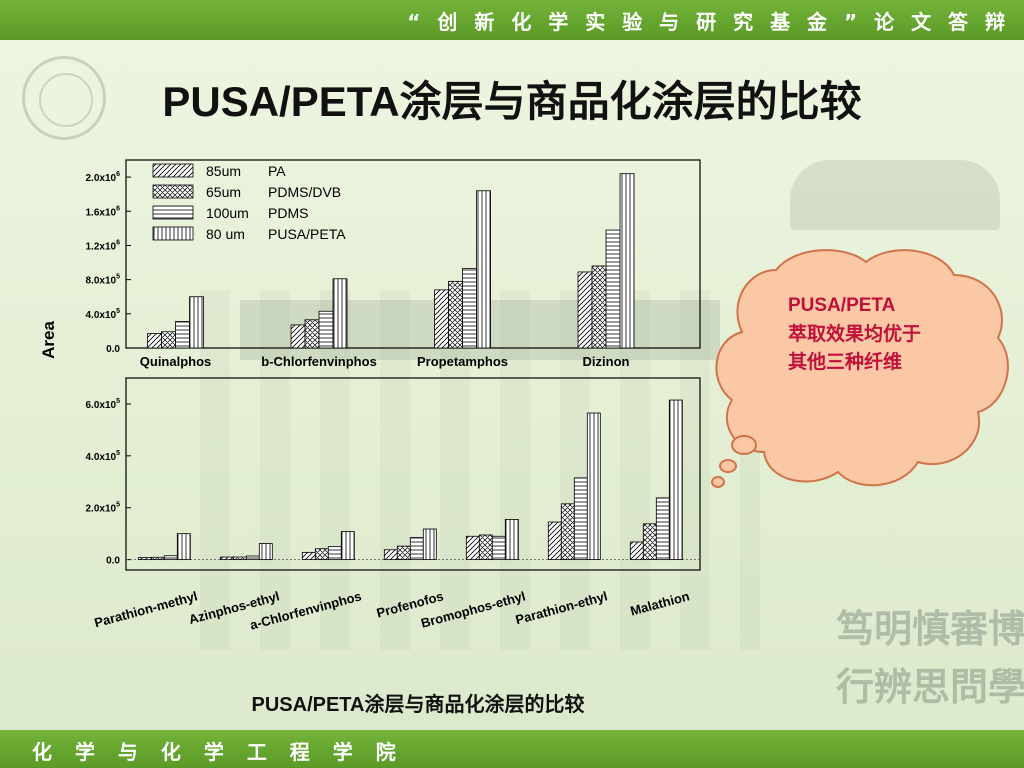 The height and width of the screenshot is (768, 1024). What do you see at coordinates (307, 234) in the screenshot?
I see `legend-name: PUSA/PETA` at bounding box center [307, 234].